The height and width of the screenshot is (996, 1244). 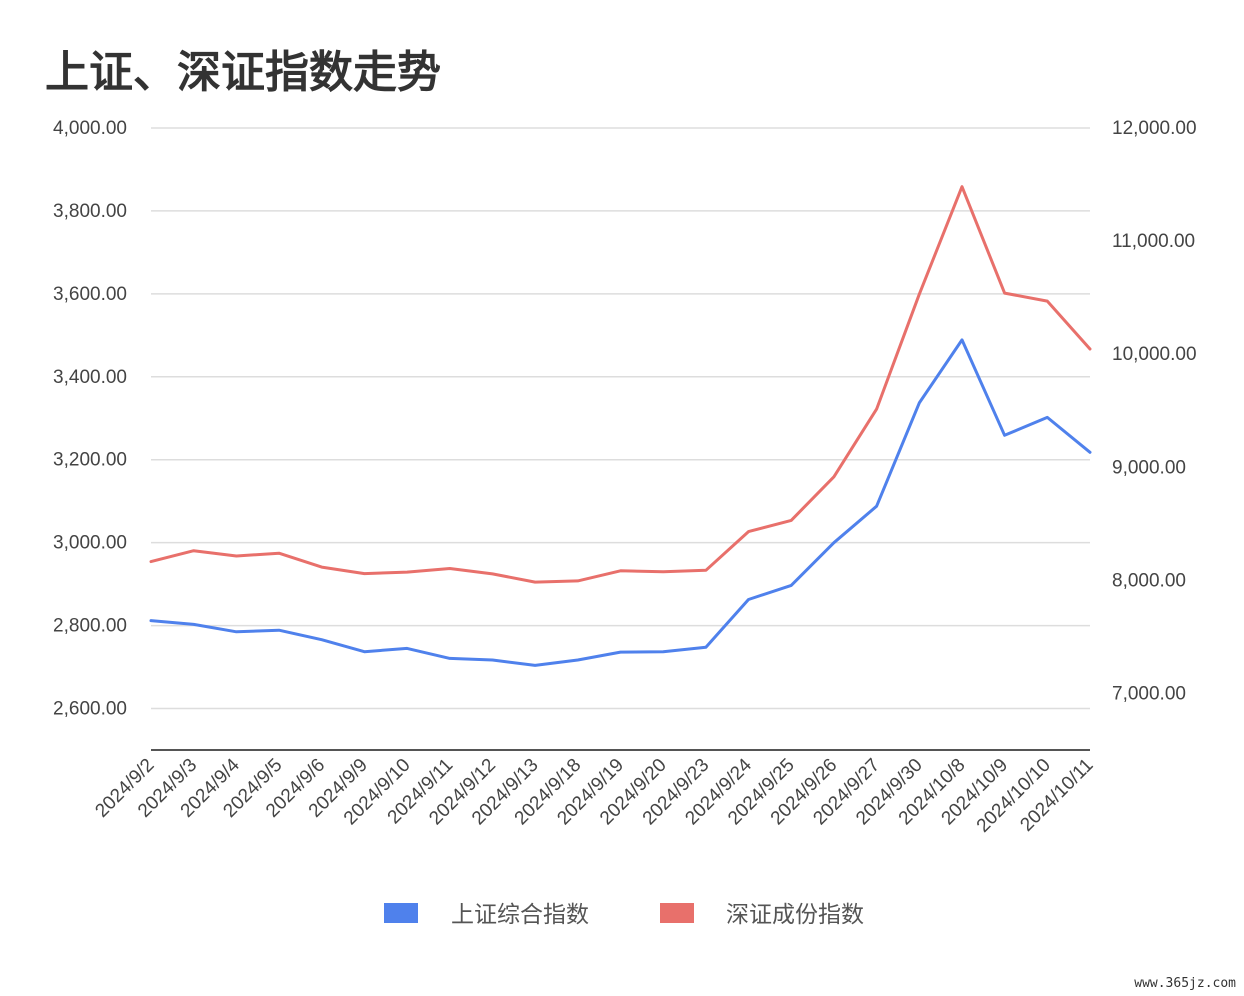 I want to click on left-tick-label: 4,000.00, so click(x=90, y=128).